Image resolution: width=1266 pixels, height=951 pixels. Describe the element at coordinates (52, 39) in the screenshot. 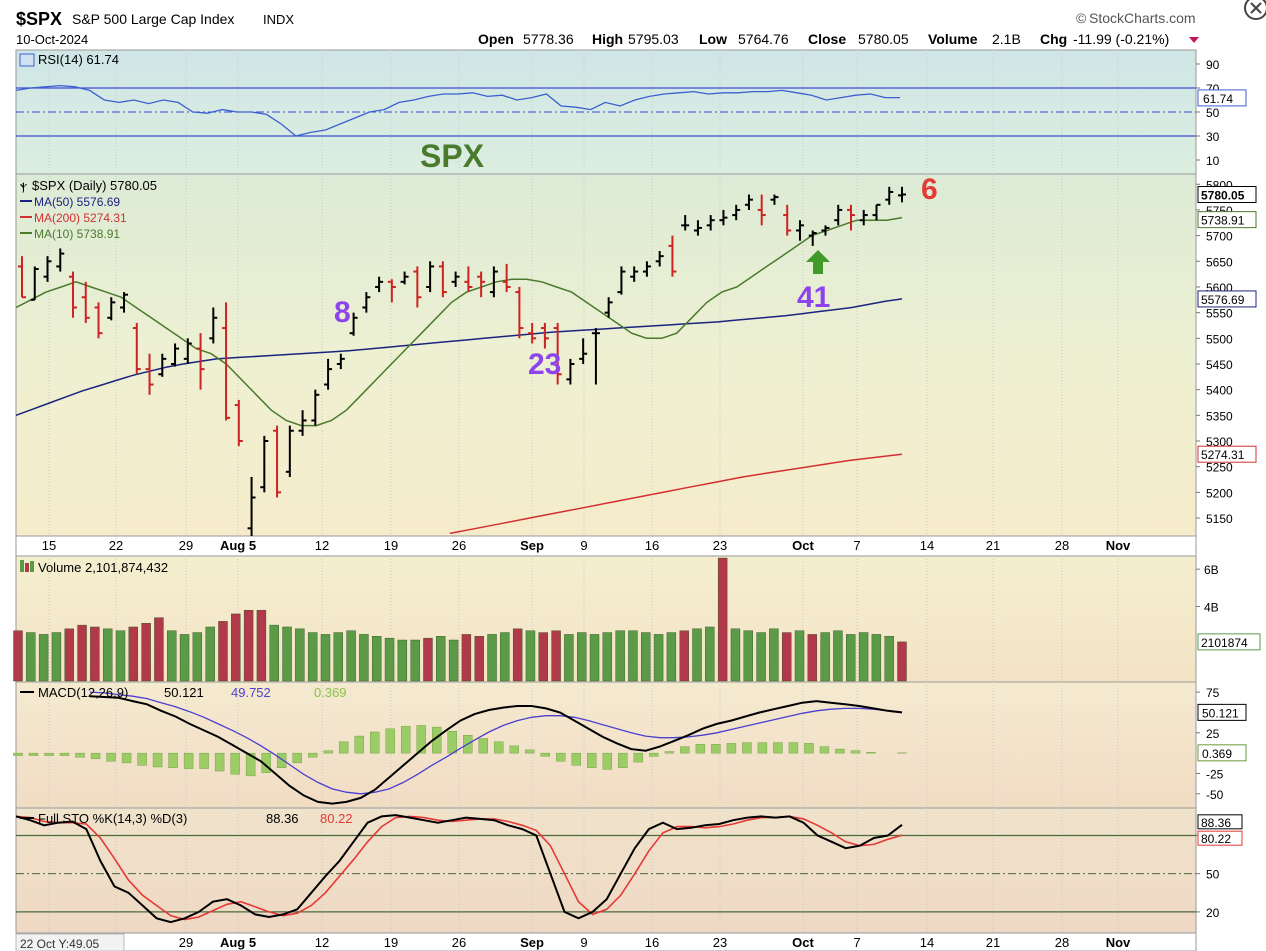

I see `chart-date: 10-Oct-2024` at that location.